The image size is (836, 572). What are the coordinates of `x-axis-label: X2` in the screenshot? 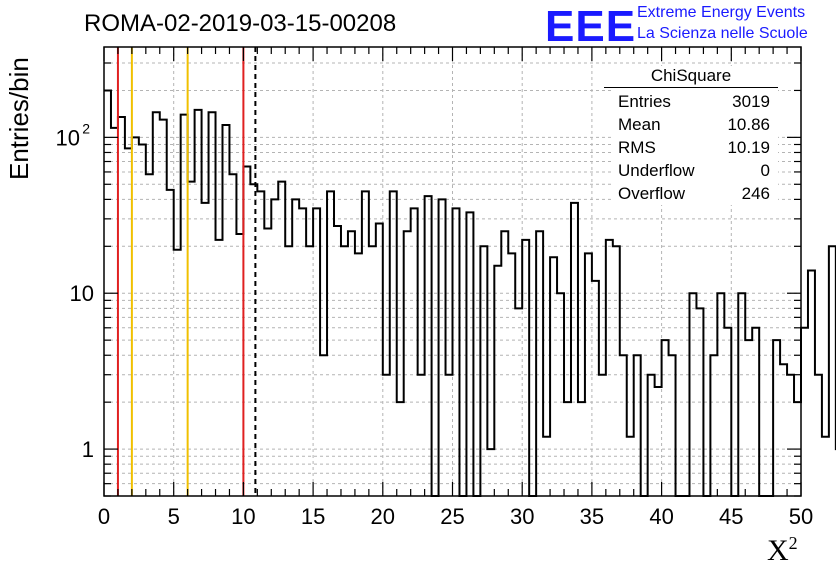 It's located at (782, 550).